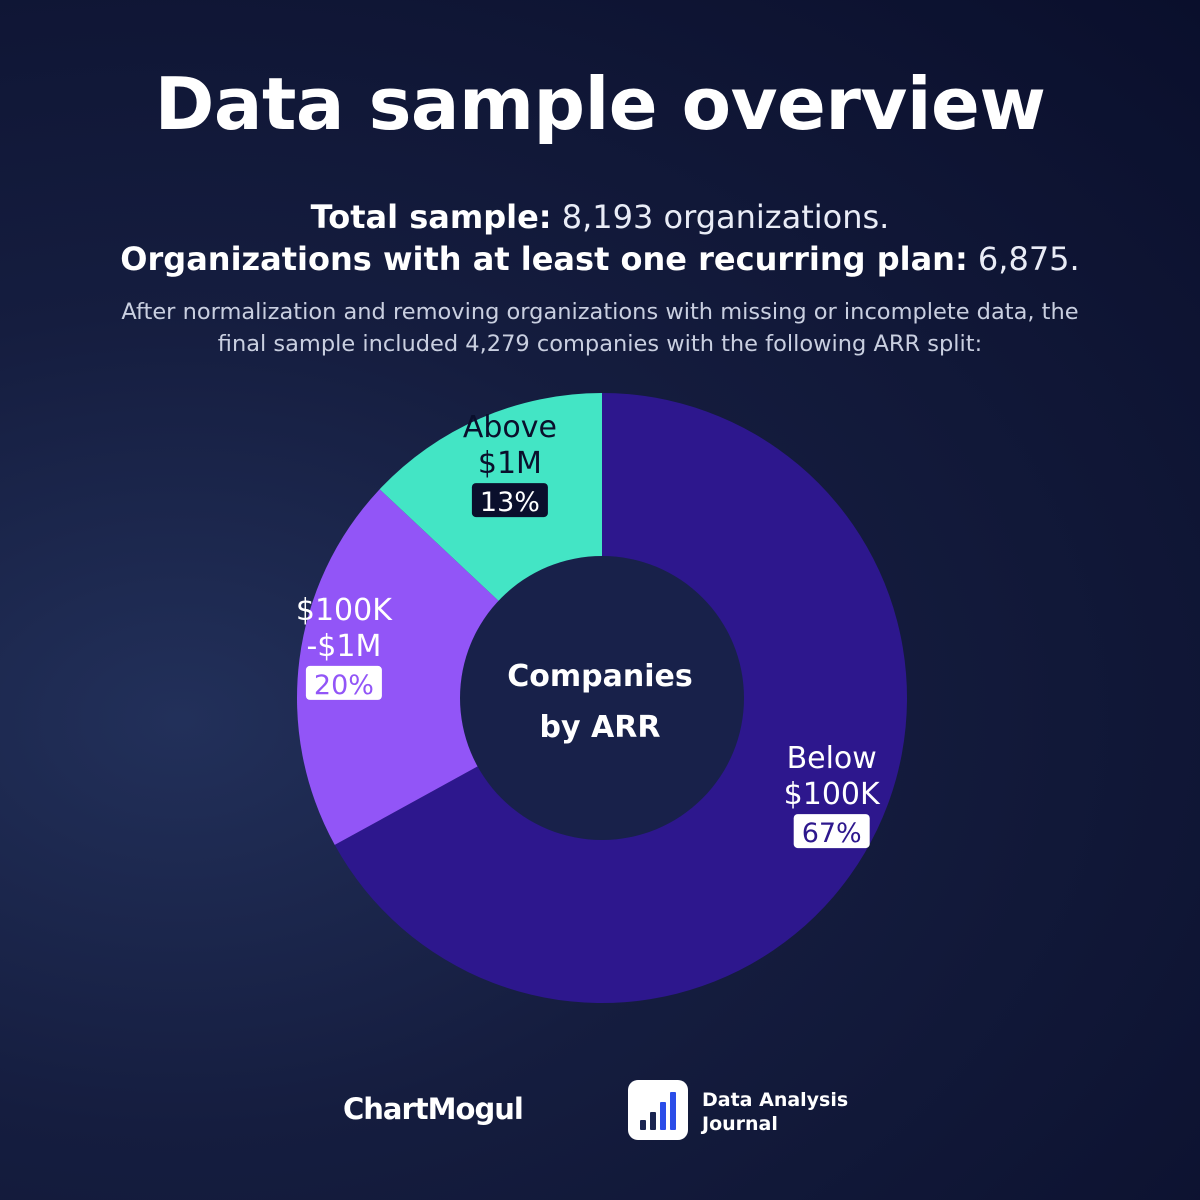 The width and height of the screenshot is (1200, 1200). I want to click on total-sample-line: Total sample: 8,193 organizations., so click(600, 217).